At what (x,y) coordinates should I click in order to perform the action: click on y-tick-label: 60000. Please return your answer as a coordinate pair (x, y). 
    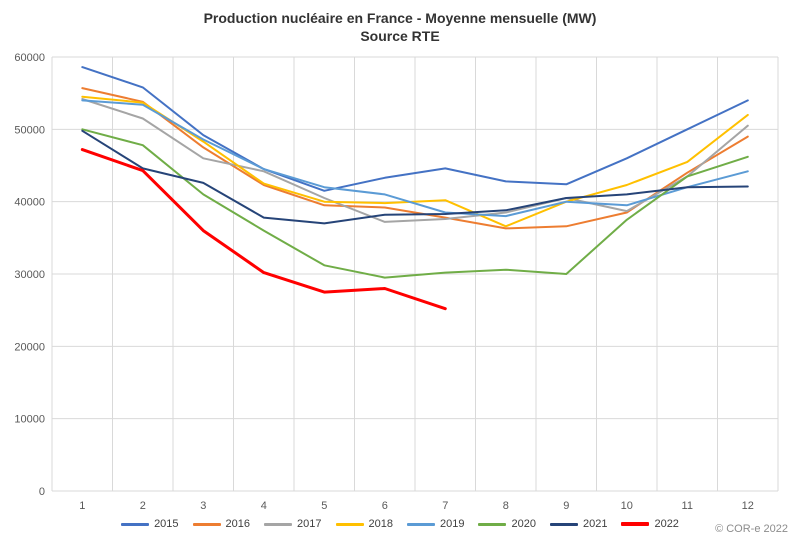
    Looking at the image, I should click on (29, 58).